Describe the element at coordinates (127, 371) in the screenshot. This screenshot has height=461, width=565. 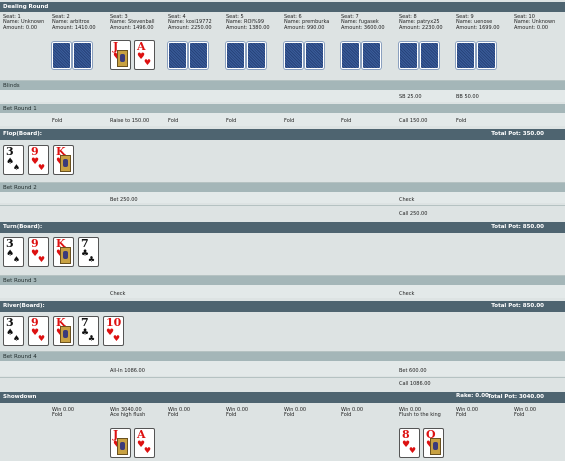
I see `bet4-seat3: All-In 1086.00` at that location.